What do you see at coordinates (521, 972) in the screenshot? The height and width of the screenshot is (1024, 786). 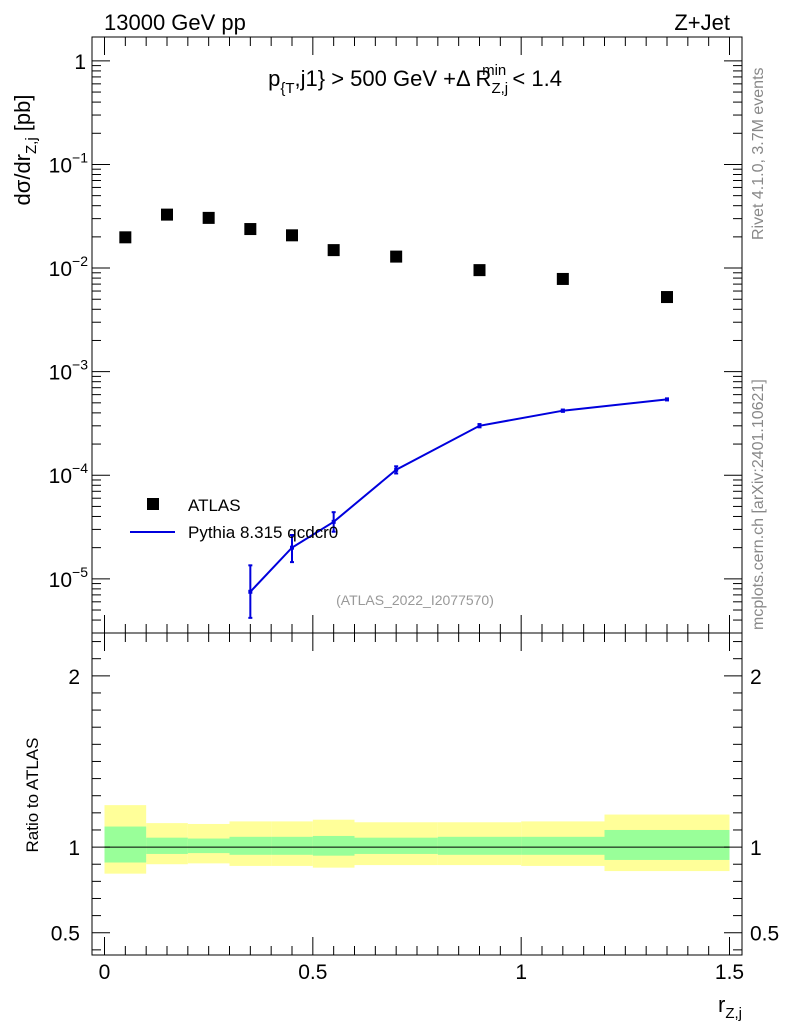 I see `x-tick-label-2: 1` at bounding box center [521, 972].